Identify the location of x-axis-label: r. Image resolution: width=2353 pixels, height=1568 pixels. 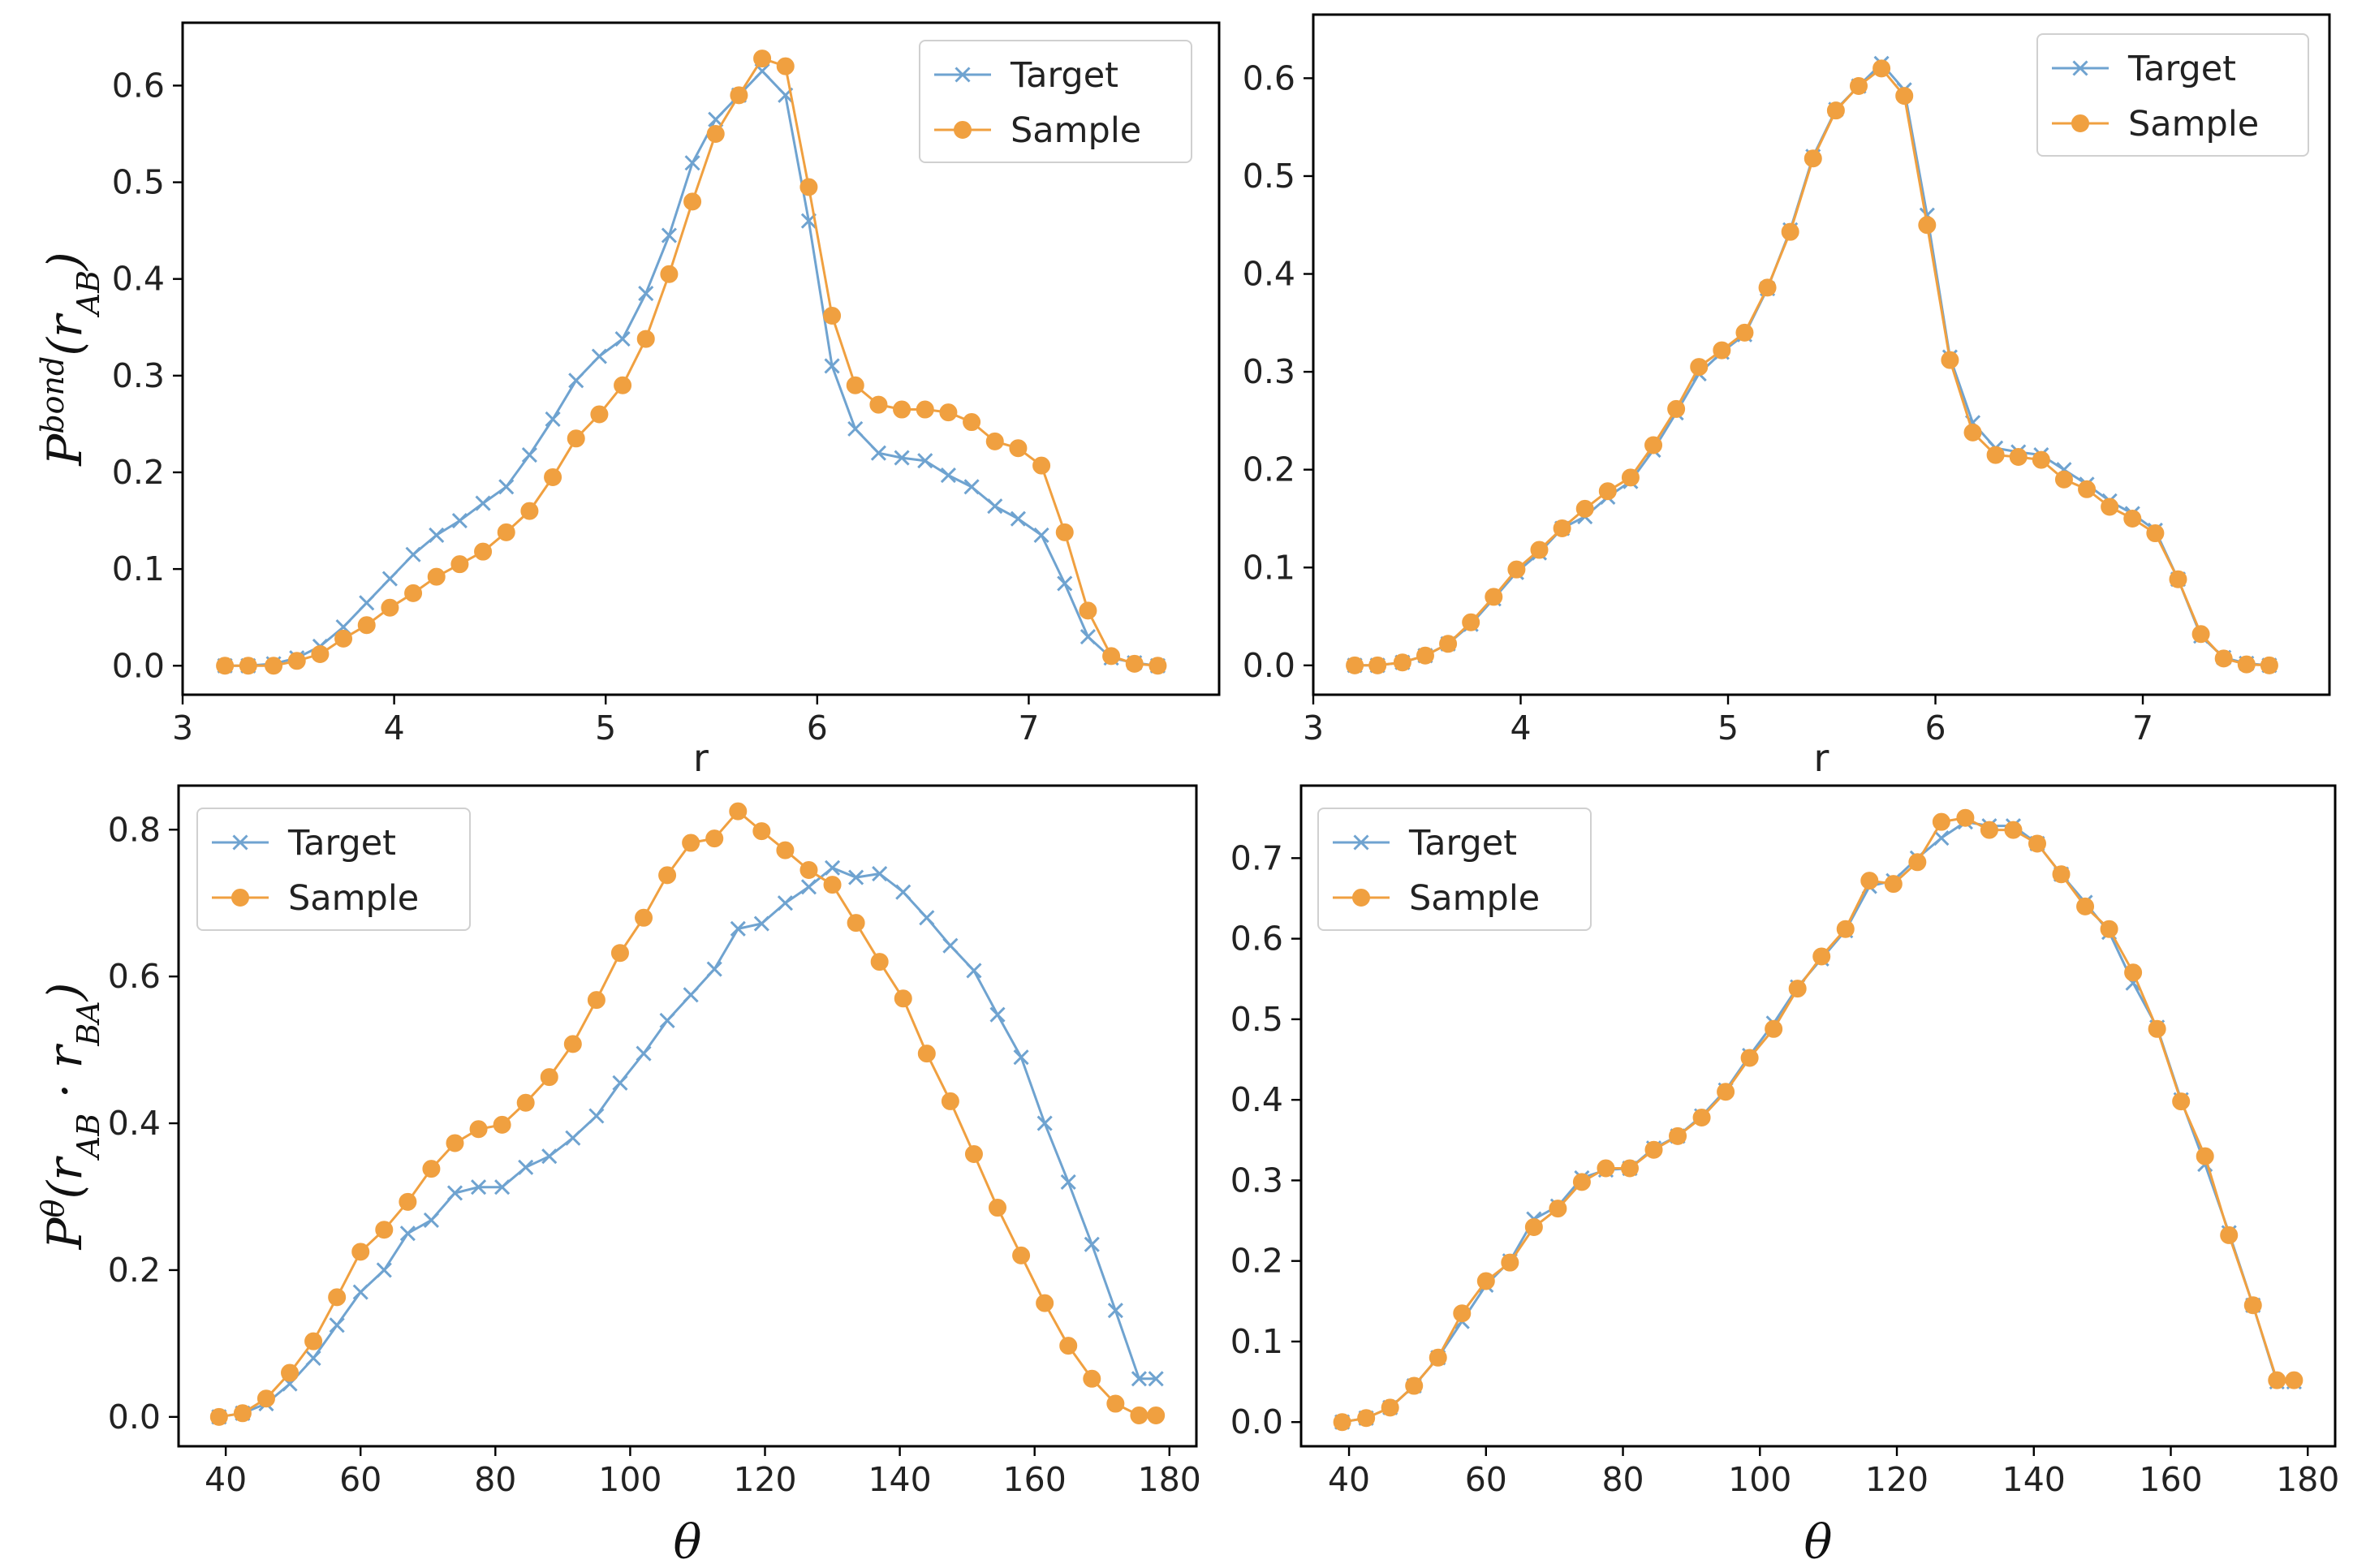
(701, 758).